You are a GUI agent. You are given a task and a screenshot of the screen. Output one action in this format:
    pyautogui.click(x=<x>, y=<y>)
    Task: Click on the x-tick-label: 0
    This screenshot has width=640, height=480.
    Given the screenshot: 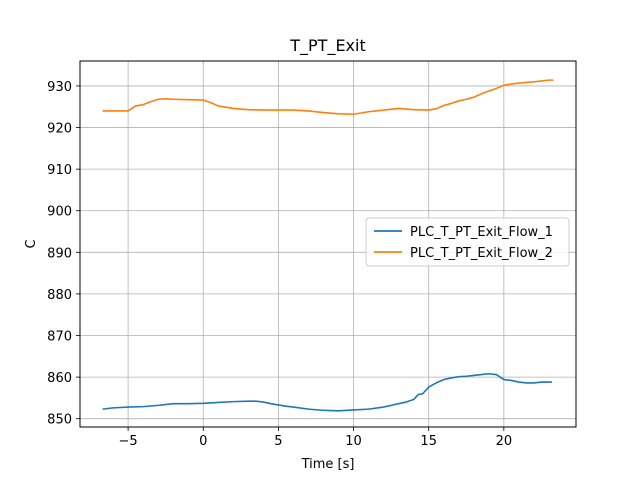 What is the action you would take?
    pyautogui.click(x=203, y=441)
    